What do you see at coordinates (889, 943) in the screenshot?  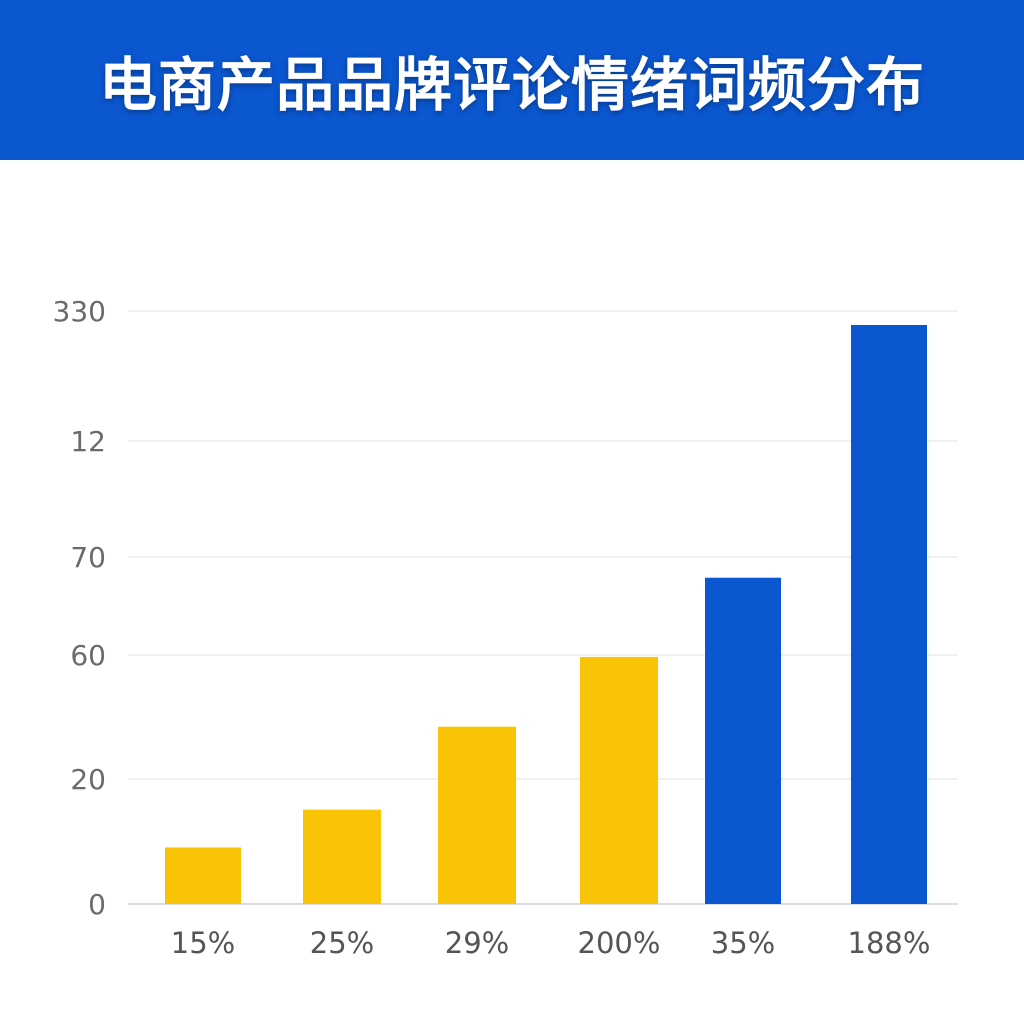 I see `x-category-label: 188%` at bounding box center [889, 943].